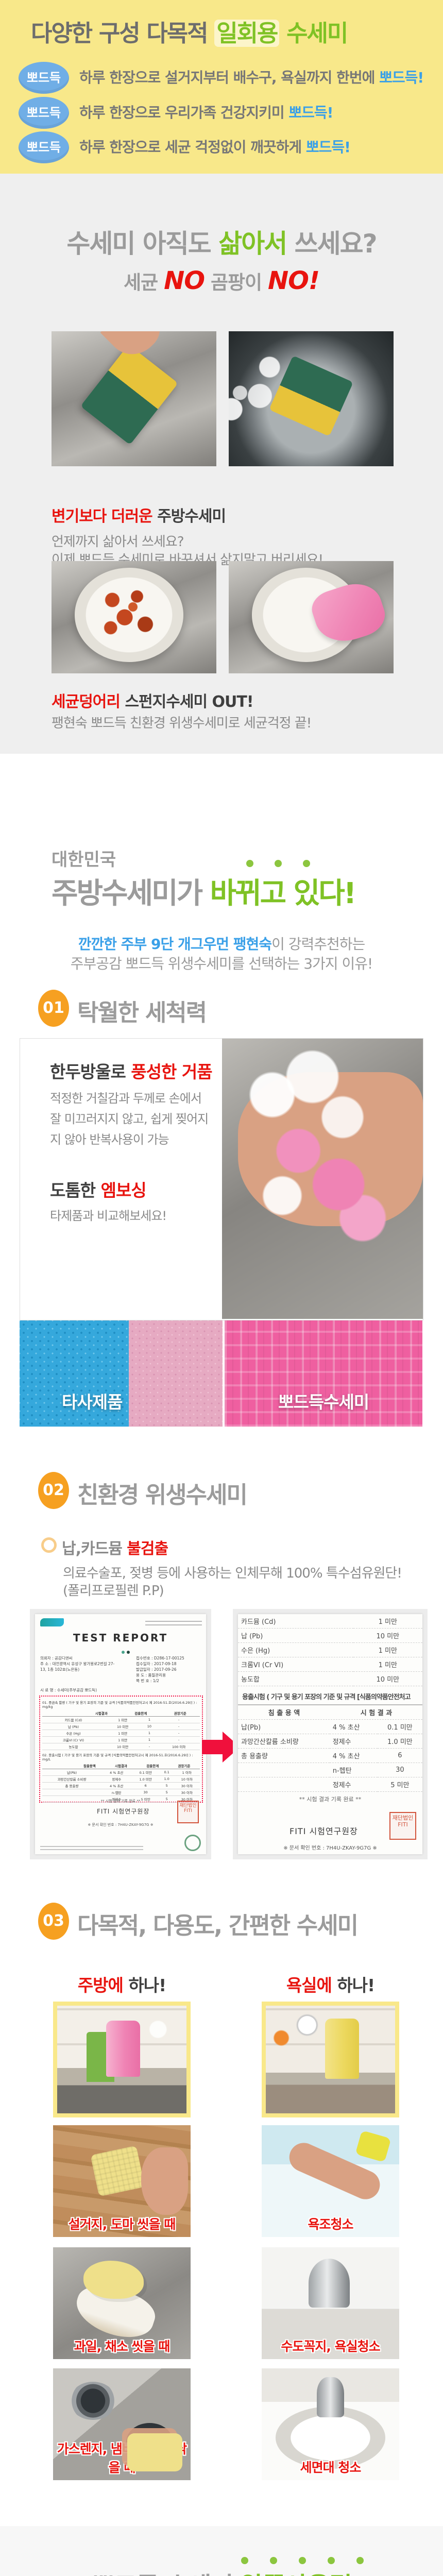 The height and width of the screenshot is (2576, 443). I want to click on photo-washbasin: 세면대 청소, so click(330, 2424).